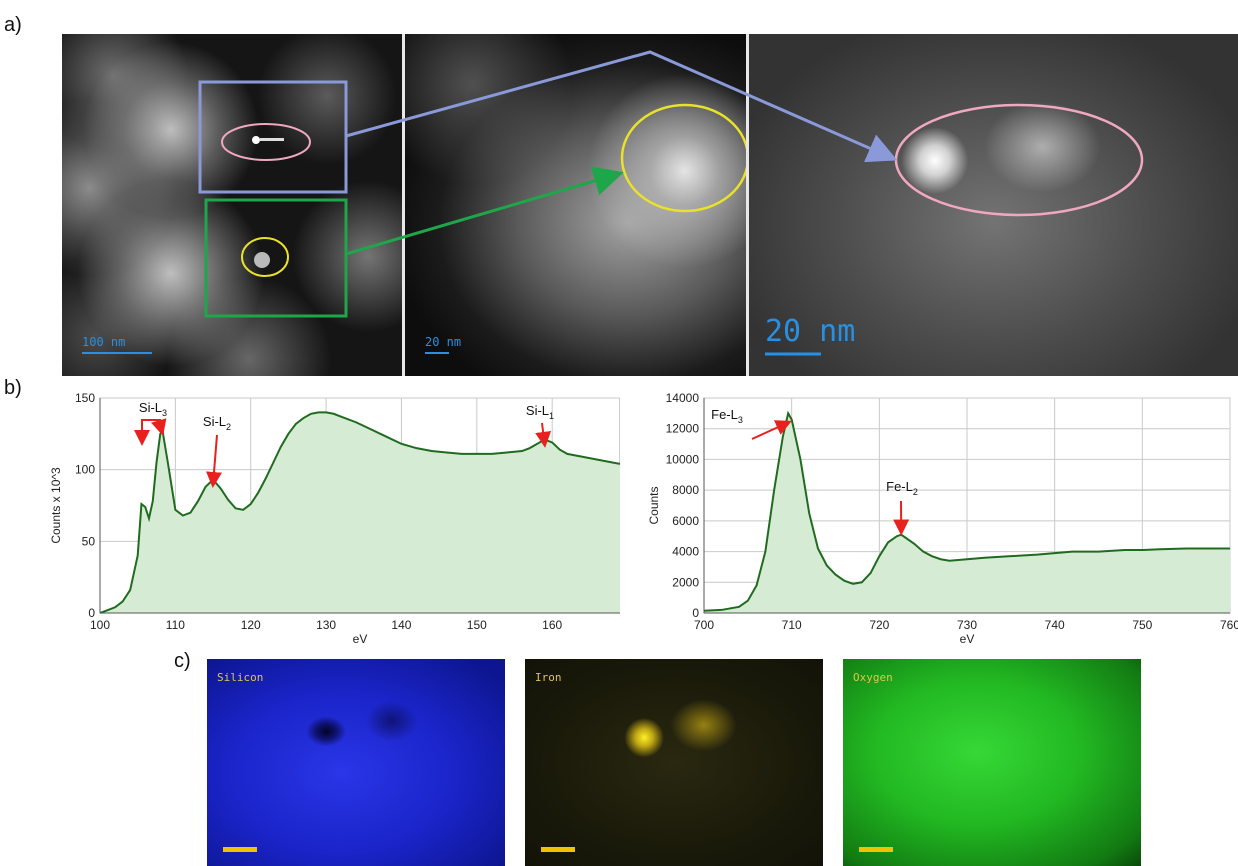  Describe the element at coordinates (654, 505) in the screenshot. I see `fe-y-axis-label: Counts` at that location.